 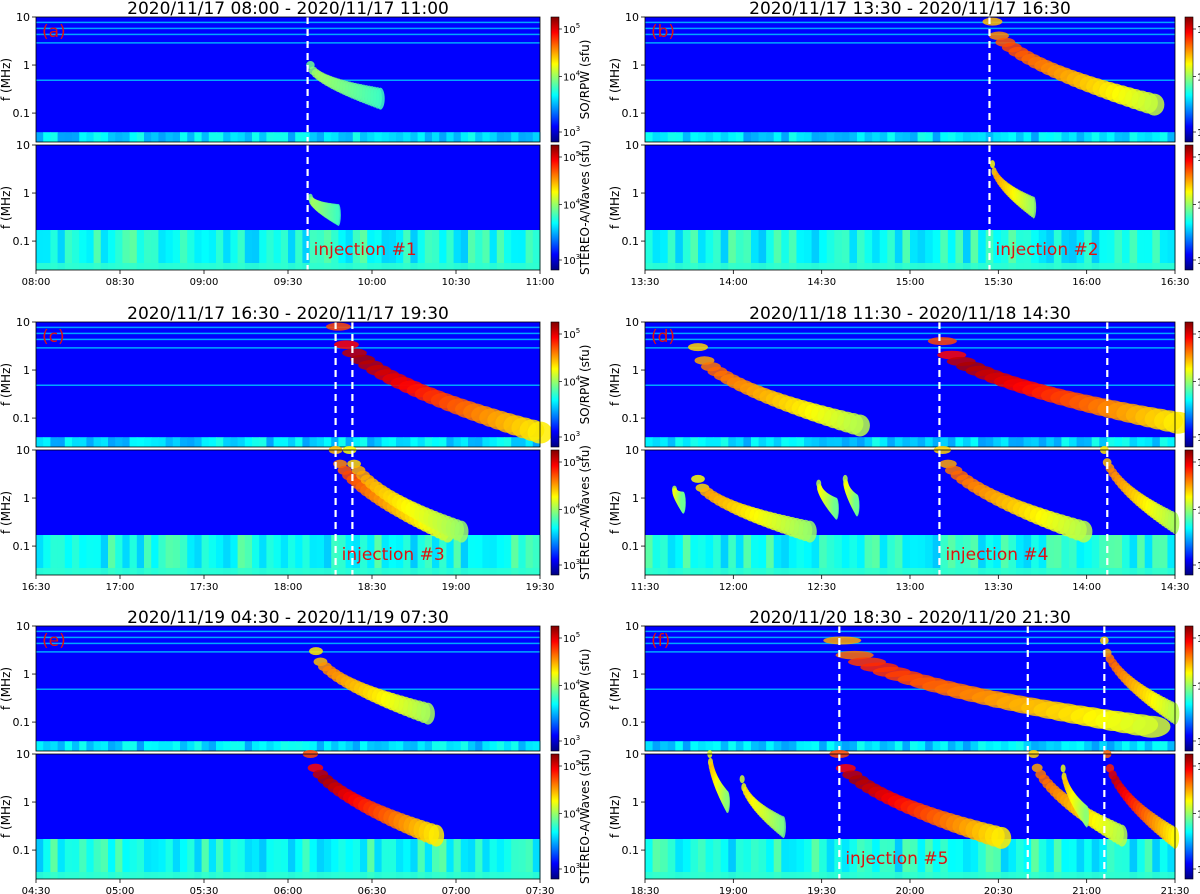 I want to click on colorbar, so click(x=1189, y=512).